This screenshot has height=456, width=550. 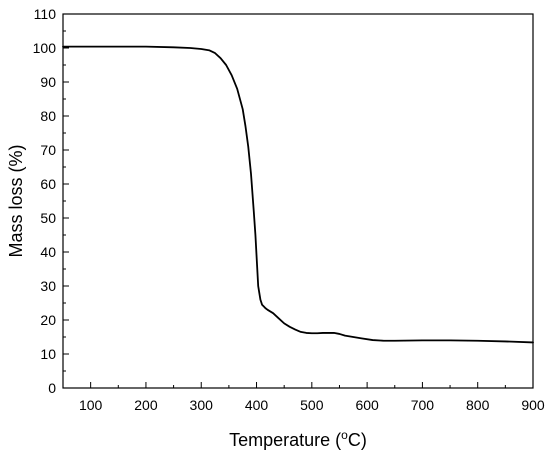 What do you see at coordinates (16, 200) in the screenshot?
I see `y-axis-title: Mass loss (%)` at bounding box center [16, 200].